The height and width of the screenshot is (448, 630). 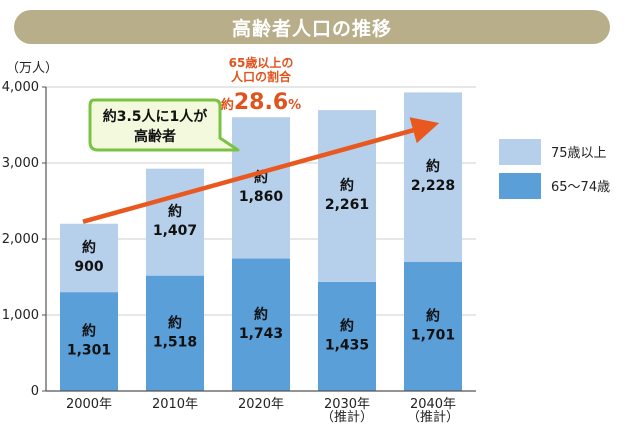 I want to click on bar-value-label: 1,860, so click(x=261, y=197).